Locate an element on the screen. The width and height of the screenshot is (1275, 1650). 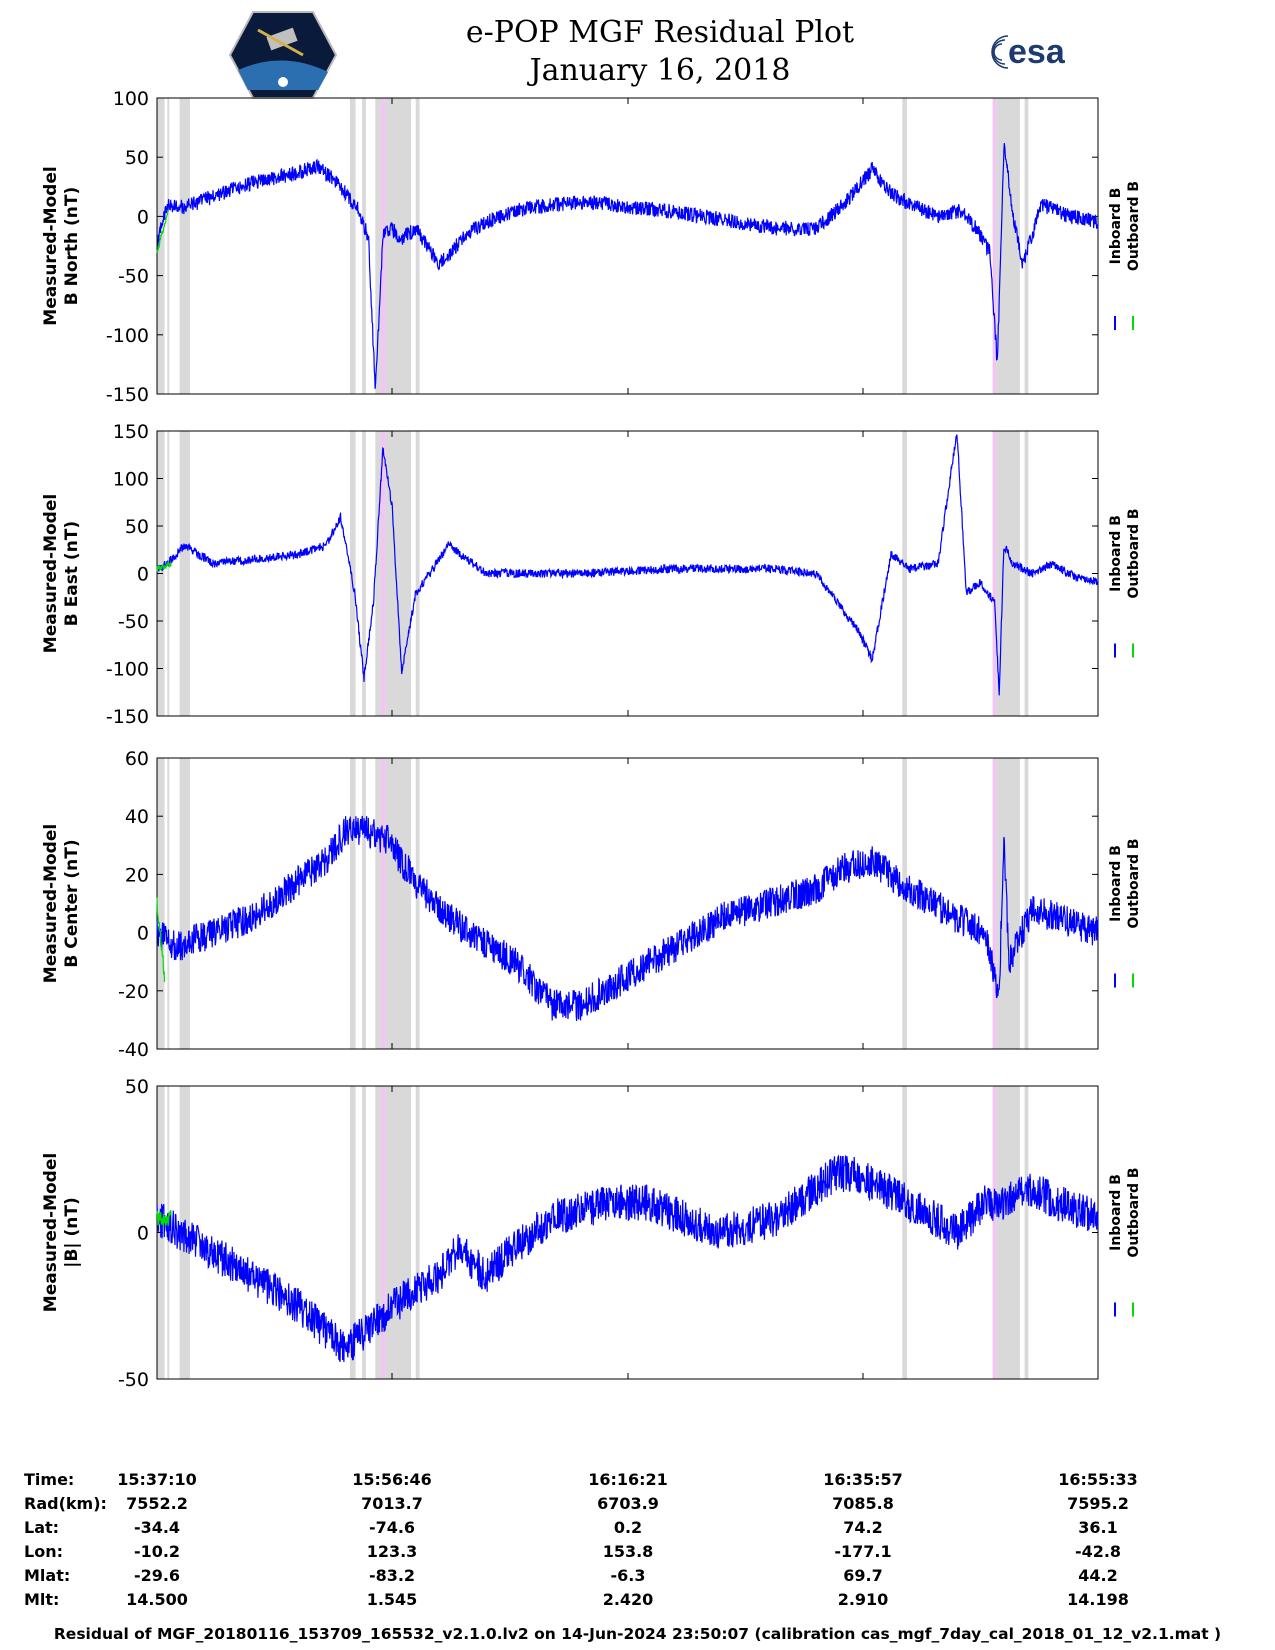
y-axis-label-2-1: B Center (nT) is located at coordinates (72, 903).